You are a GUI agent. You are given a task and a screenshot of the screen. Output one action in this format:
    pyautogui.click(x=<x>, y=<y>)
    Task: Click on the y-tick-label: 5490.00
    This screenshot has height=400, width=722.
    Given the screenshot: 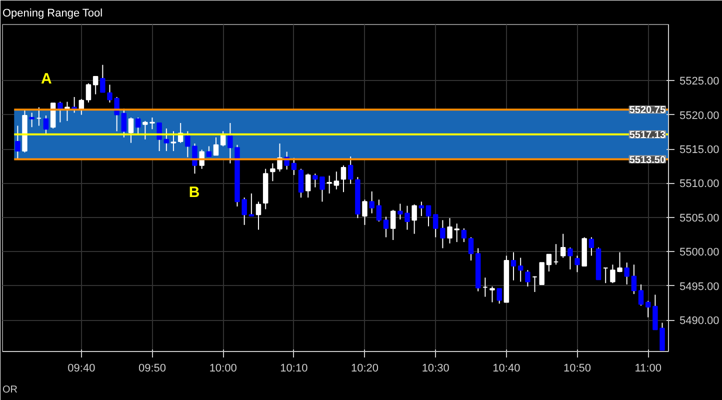 What is the action you would take?
    pyautogui.click(x=700, y=321)
    